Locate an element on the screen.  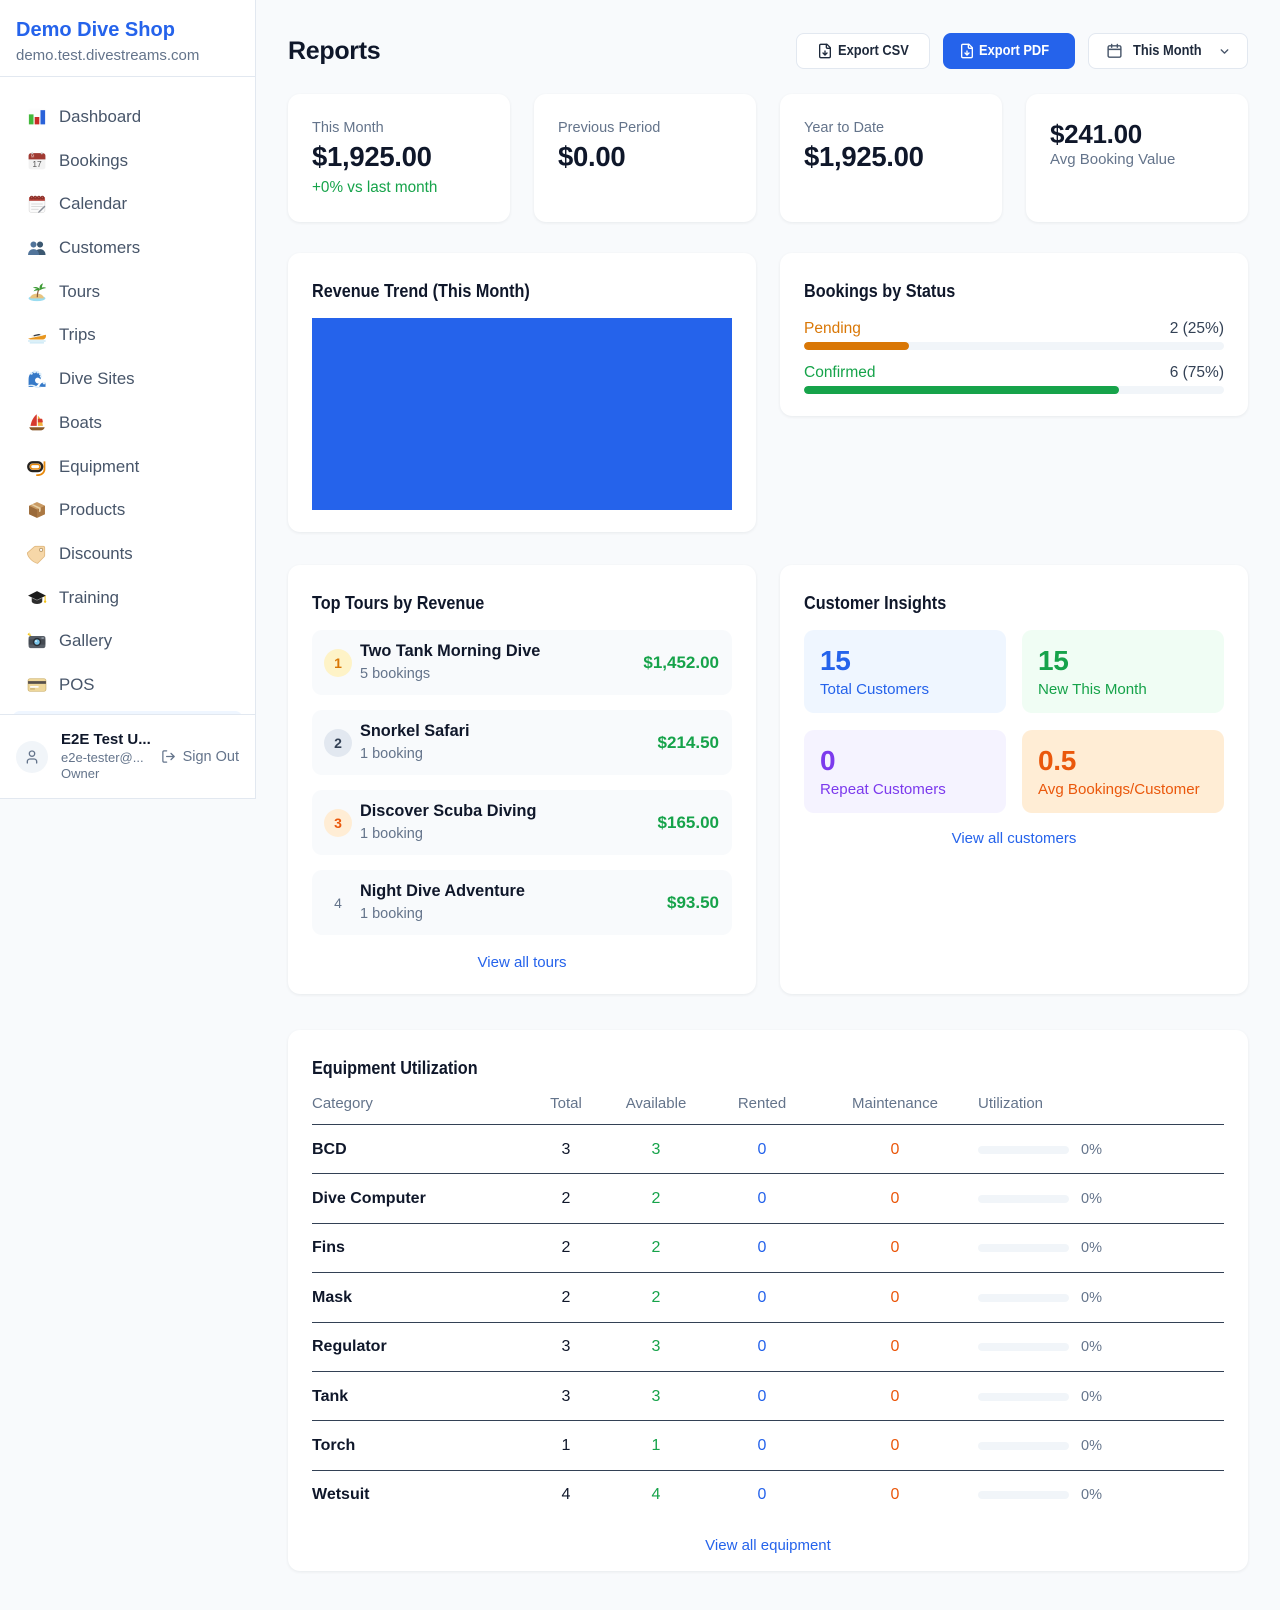
svg-text: 17 is located at coordinates (37, 163).